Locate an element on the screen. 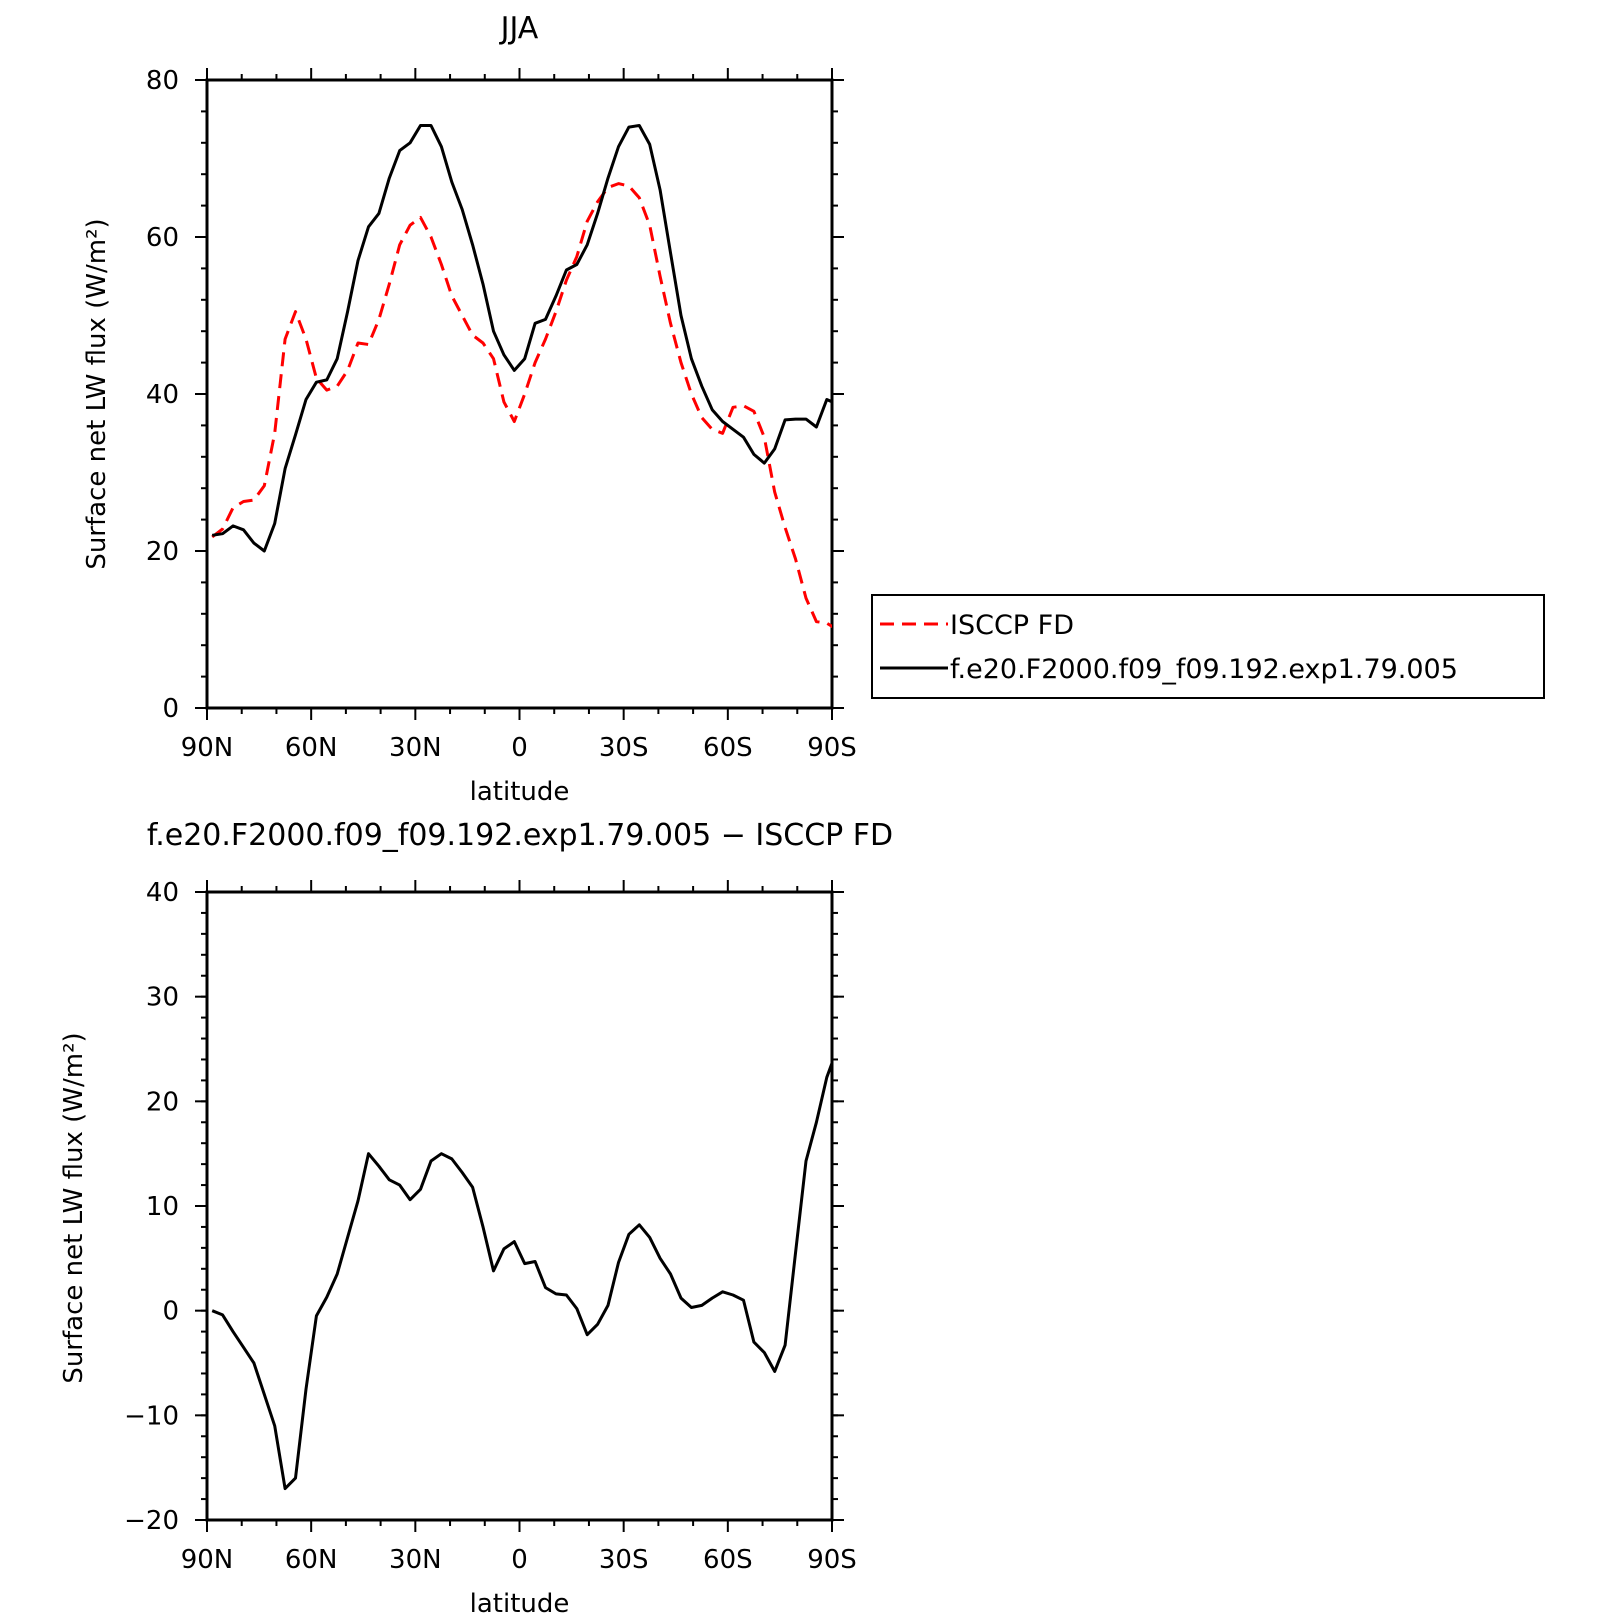 The height and width of the screenshot is (1613, 1610). legend-label: f.e20.F2000.f09_f09.192.exp1.79.005 is located at coordinates (1204, 669).